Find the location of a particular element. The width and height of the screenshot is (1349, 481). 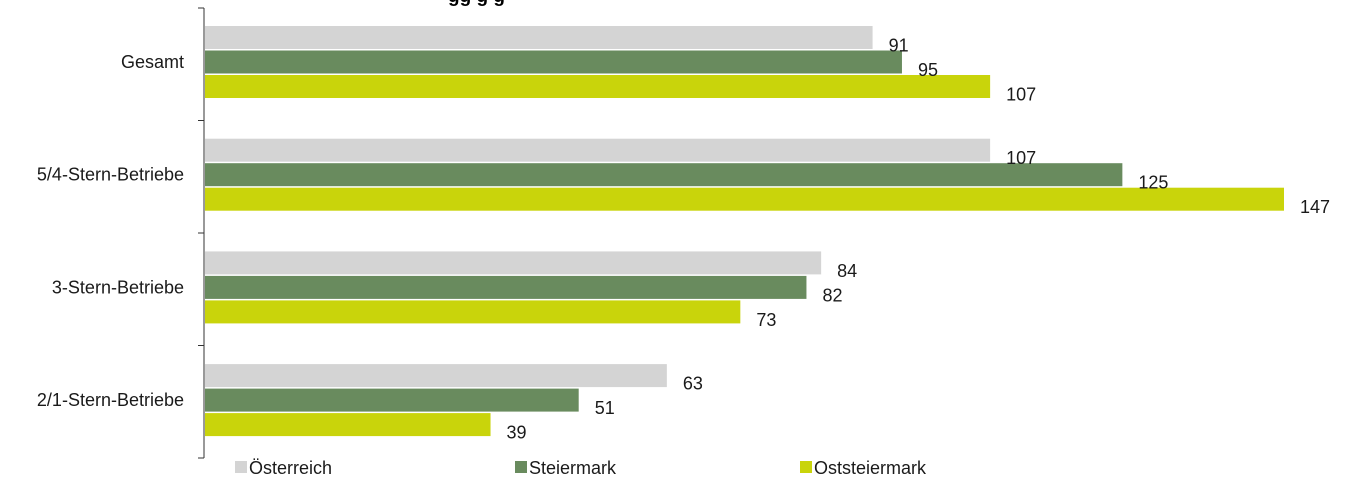

value-label: 84 is located at coordinates (847, 271).